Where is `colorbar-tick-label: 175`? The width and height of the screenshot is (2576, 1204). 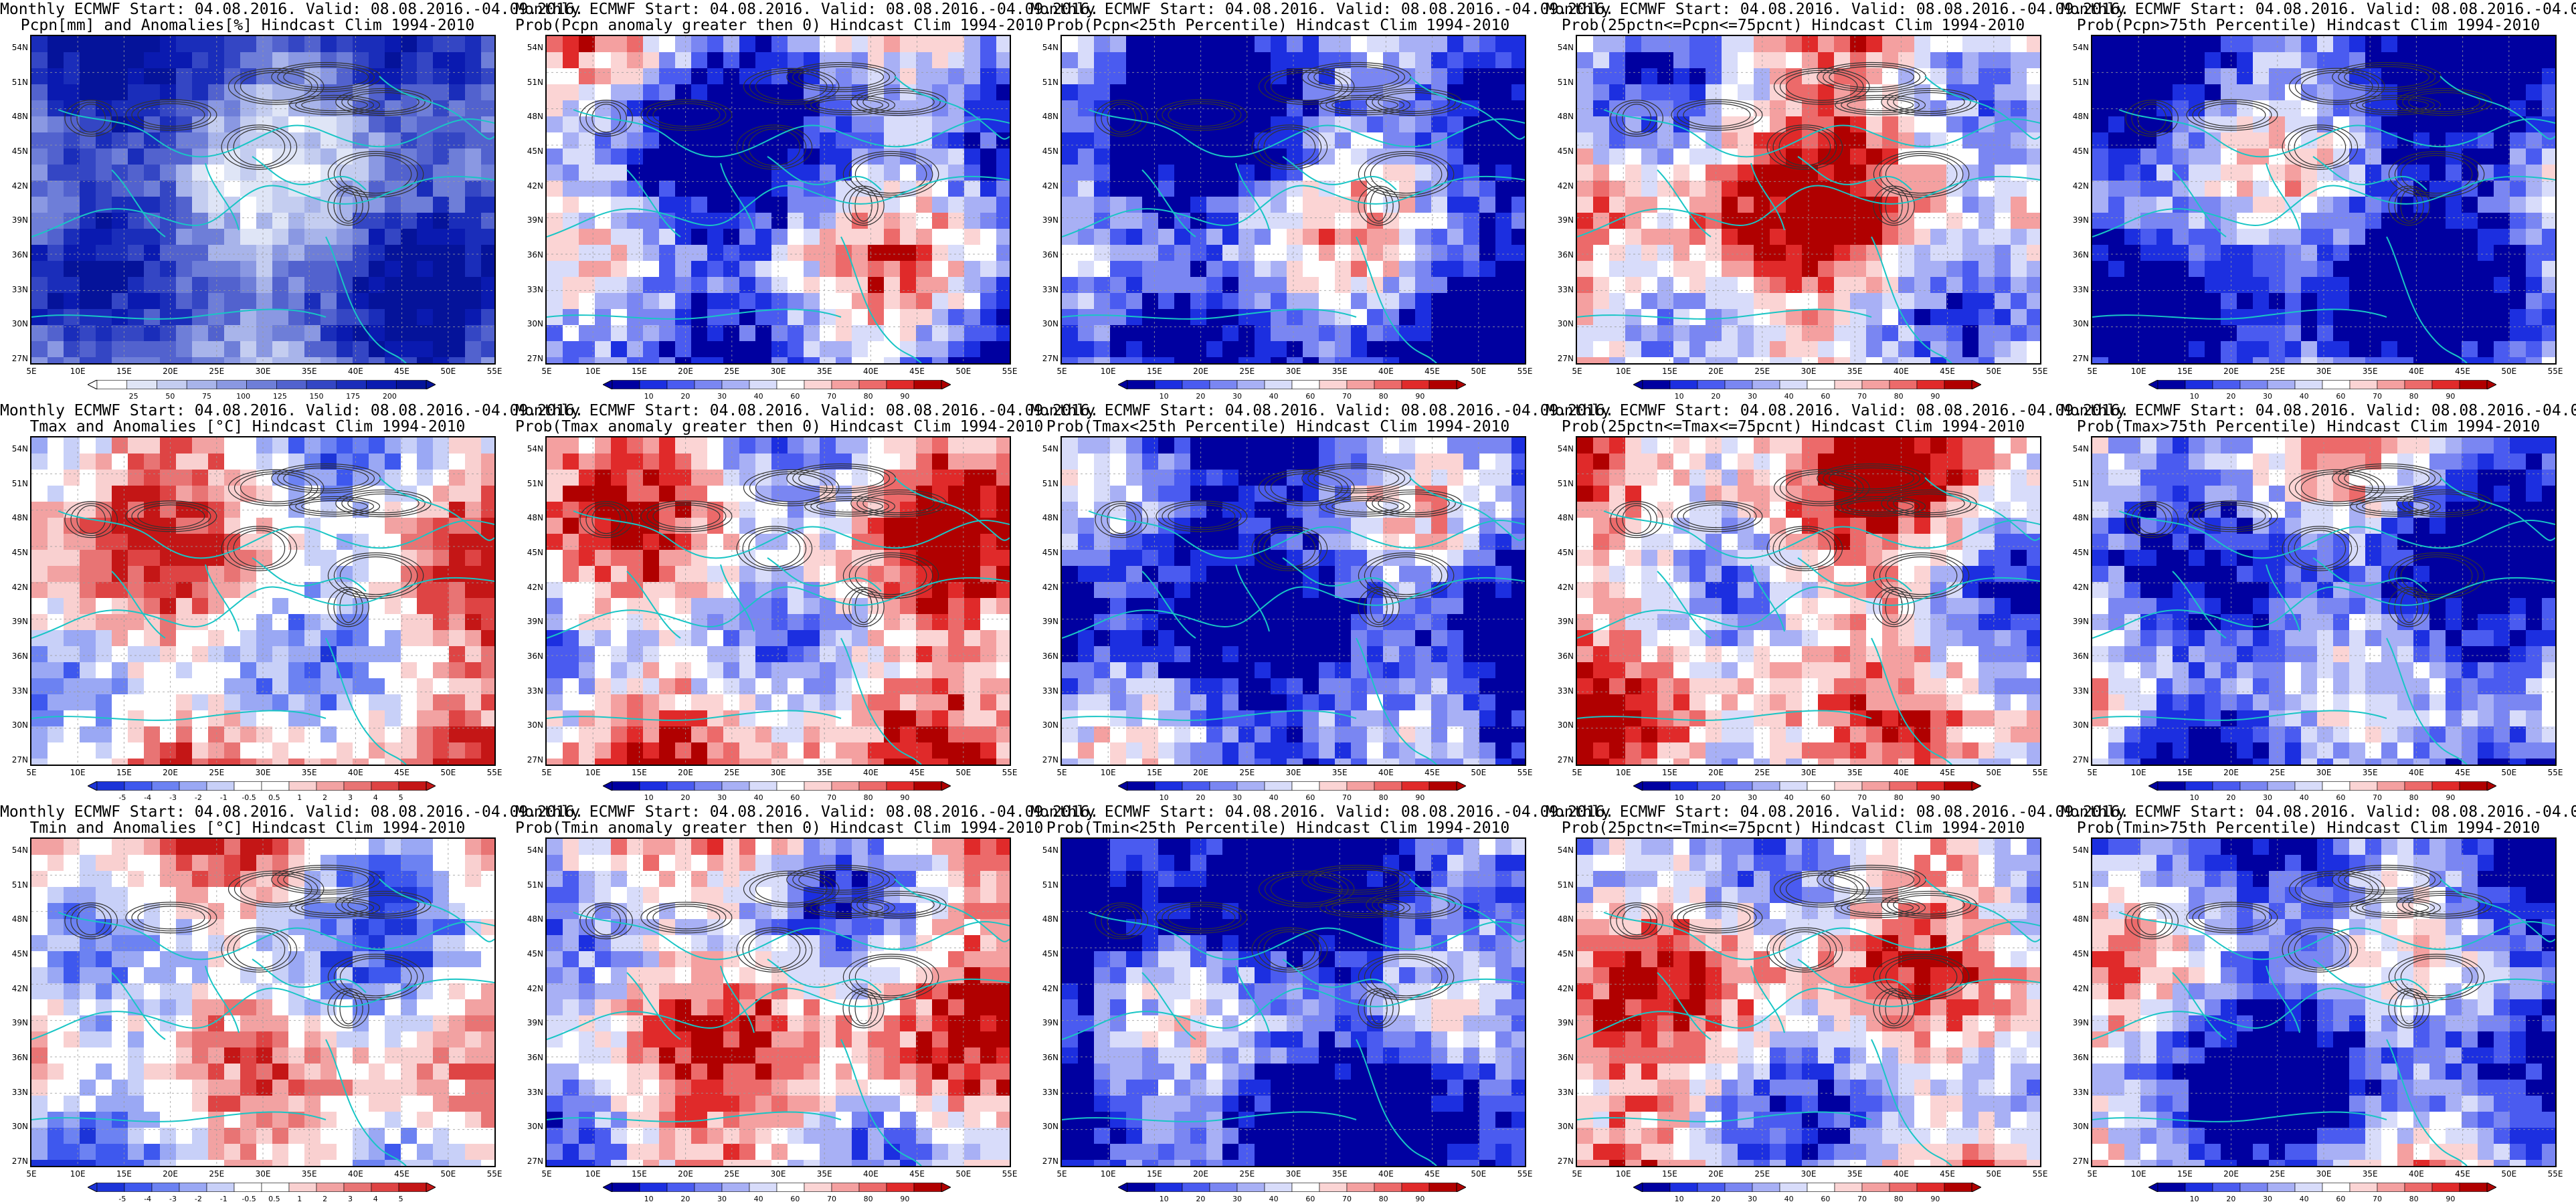
colorbar-tick-label: 175 is located at coordinates (353, 396).